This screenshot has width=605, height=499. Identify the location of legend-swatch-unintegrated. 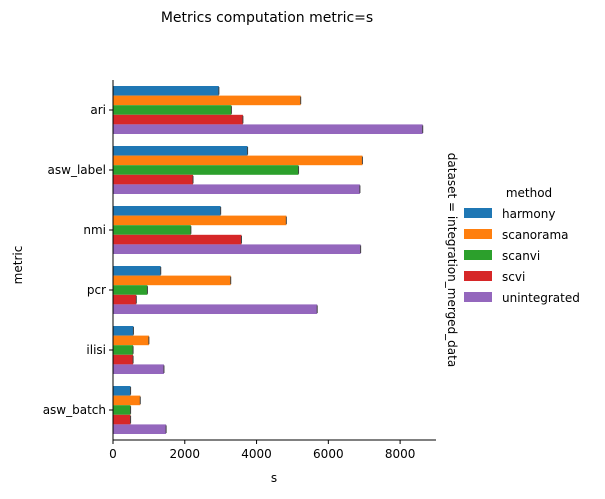
(478, 297).